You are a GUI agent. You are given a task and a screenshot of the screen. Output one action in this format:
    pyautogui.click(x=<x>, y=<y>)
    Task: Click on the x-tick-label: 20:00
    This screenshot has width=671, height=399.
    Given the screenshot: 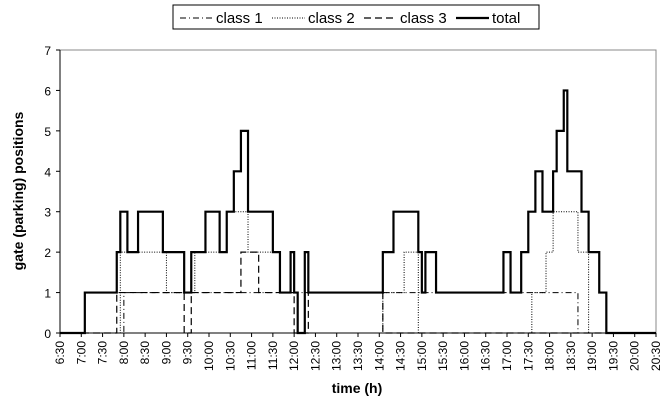 What is the action you would take?
    pyautogui.click(x=635, y=356)
    